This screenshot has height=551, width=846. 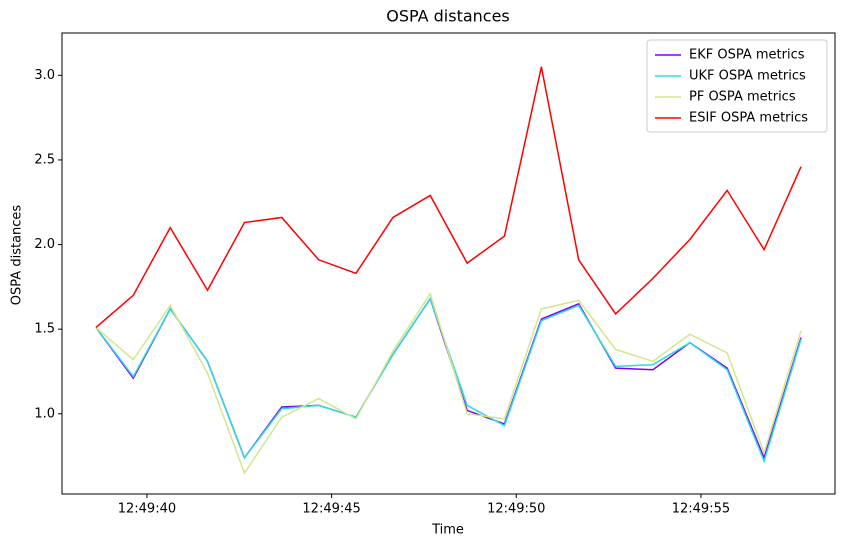 What do you see at coordinates (747, 55) in the screenshot?
I see `legend-label: EKF OSPA metrics` at bounding box center [747, 55].